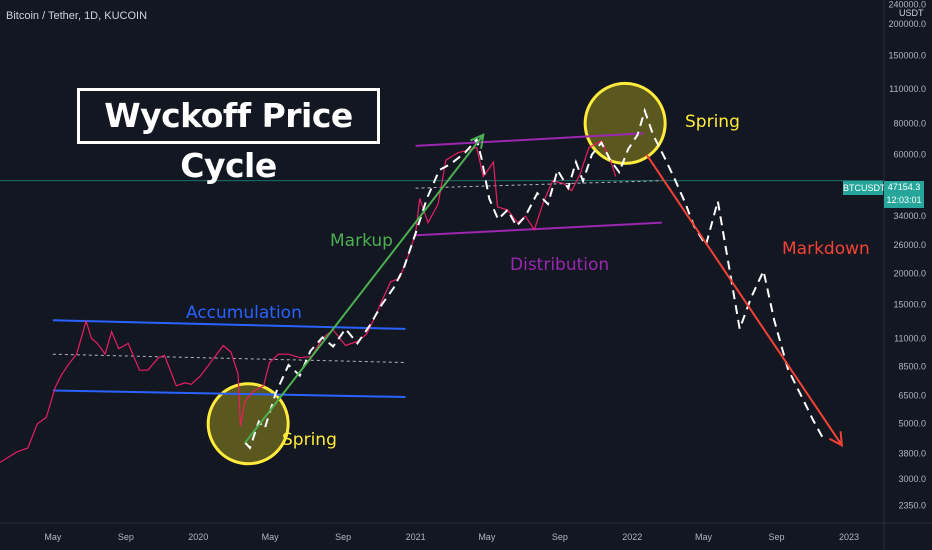  I want to click on x-tick-label: 2023, so click(849, 537).